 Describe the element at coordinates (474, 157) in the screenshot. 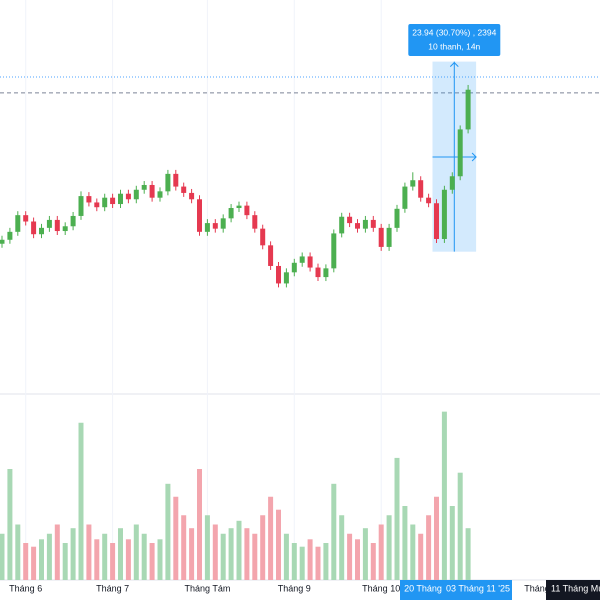

I see `measure-arrow-right` at that location.